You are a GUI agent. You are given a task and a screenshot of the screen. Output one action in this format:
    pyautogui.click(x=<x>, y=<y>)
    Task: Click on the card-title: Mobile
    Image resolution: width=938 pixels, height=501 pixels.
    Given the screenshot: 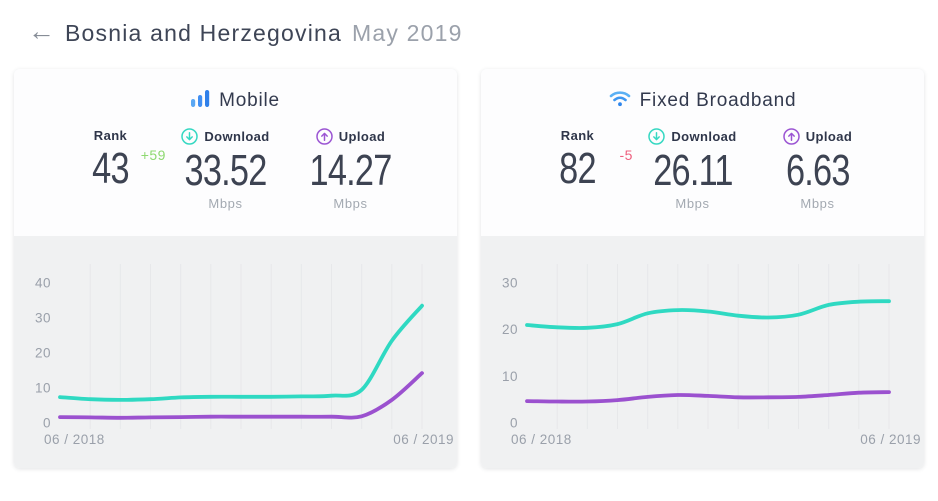 What is the action you would take?
    pyautogui.click(x=249, y=100)
    